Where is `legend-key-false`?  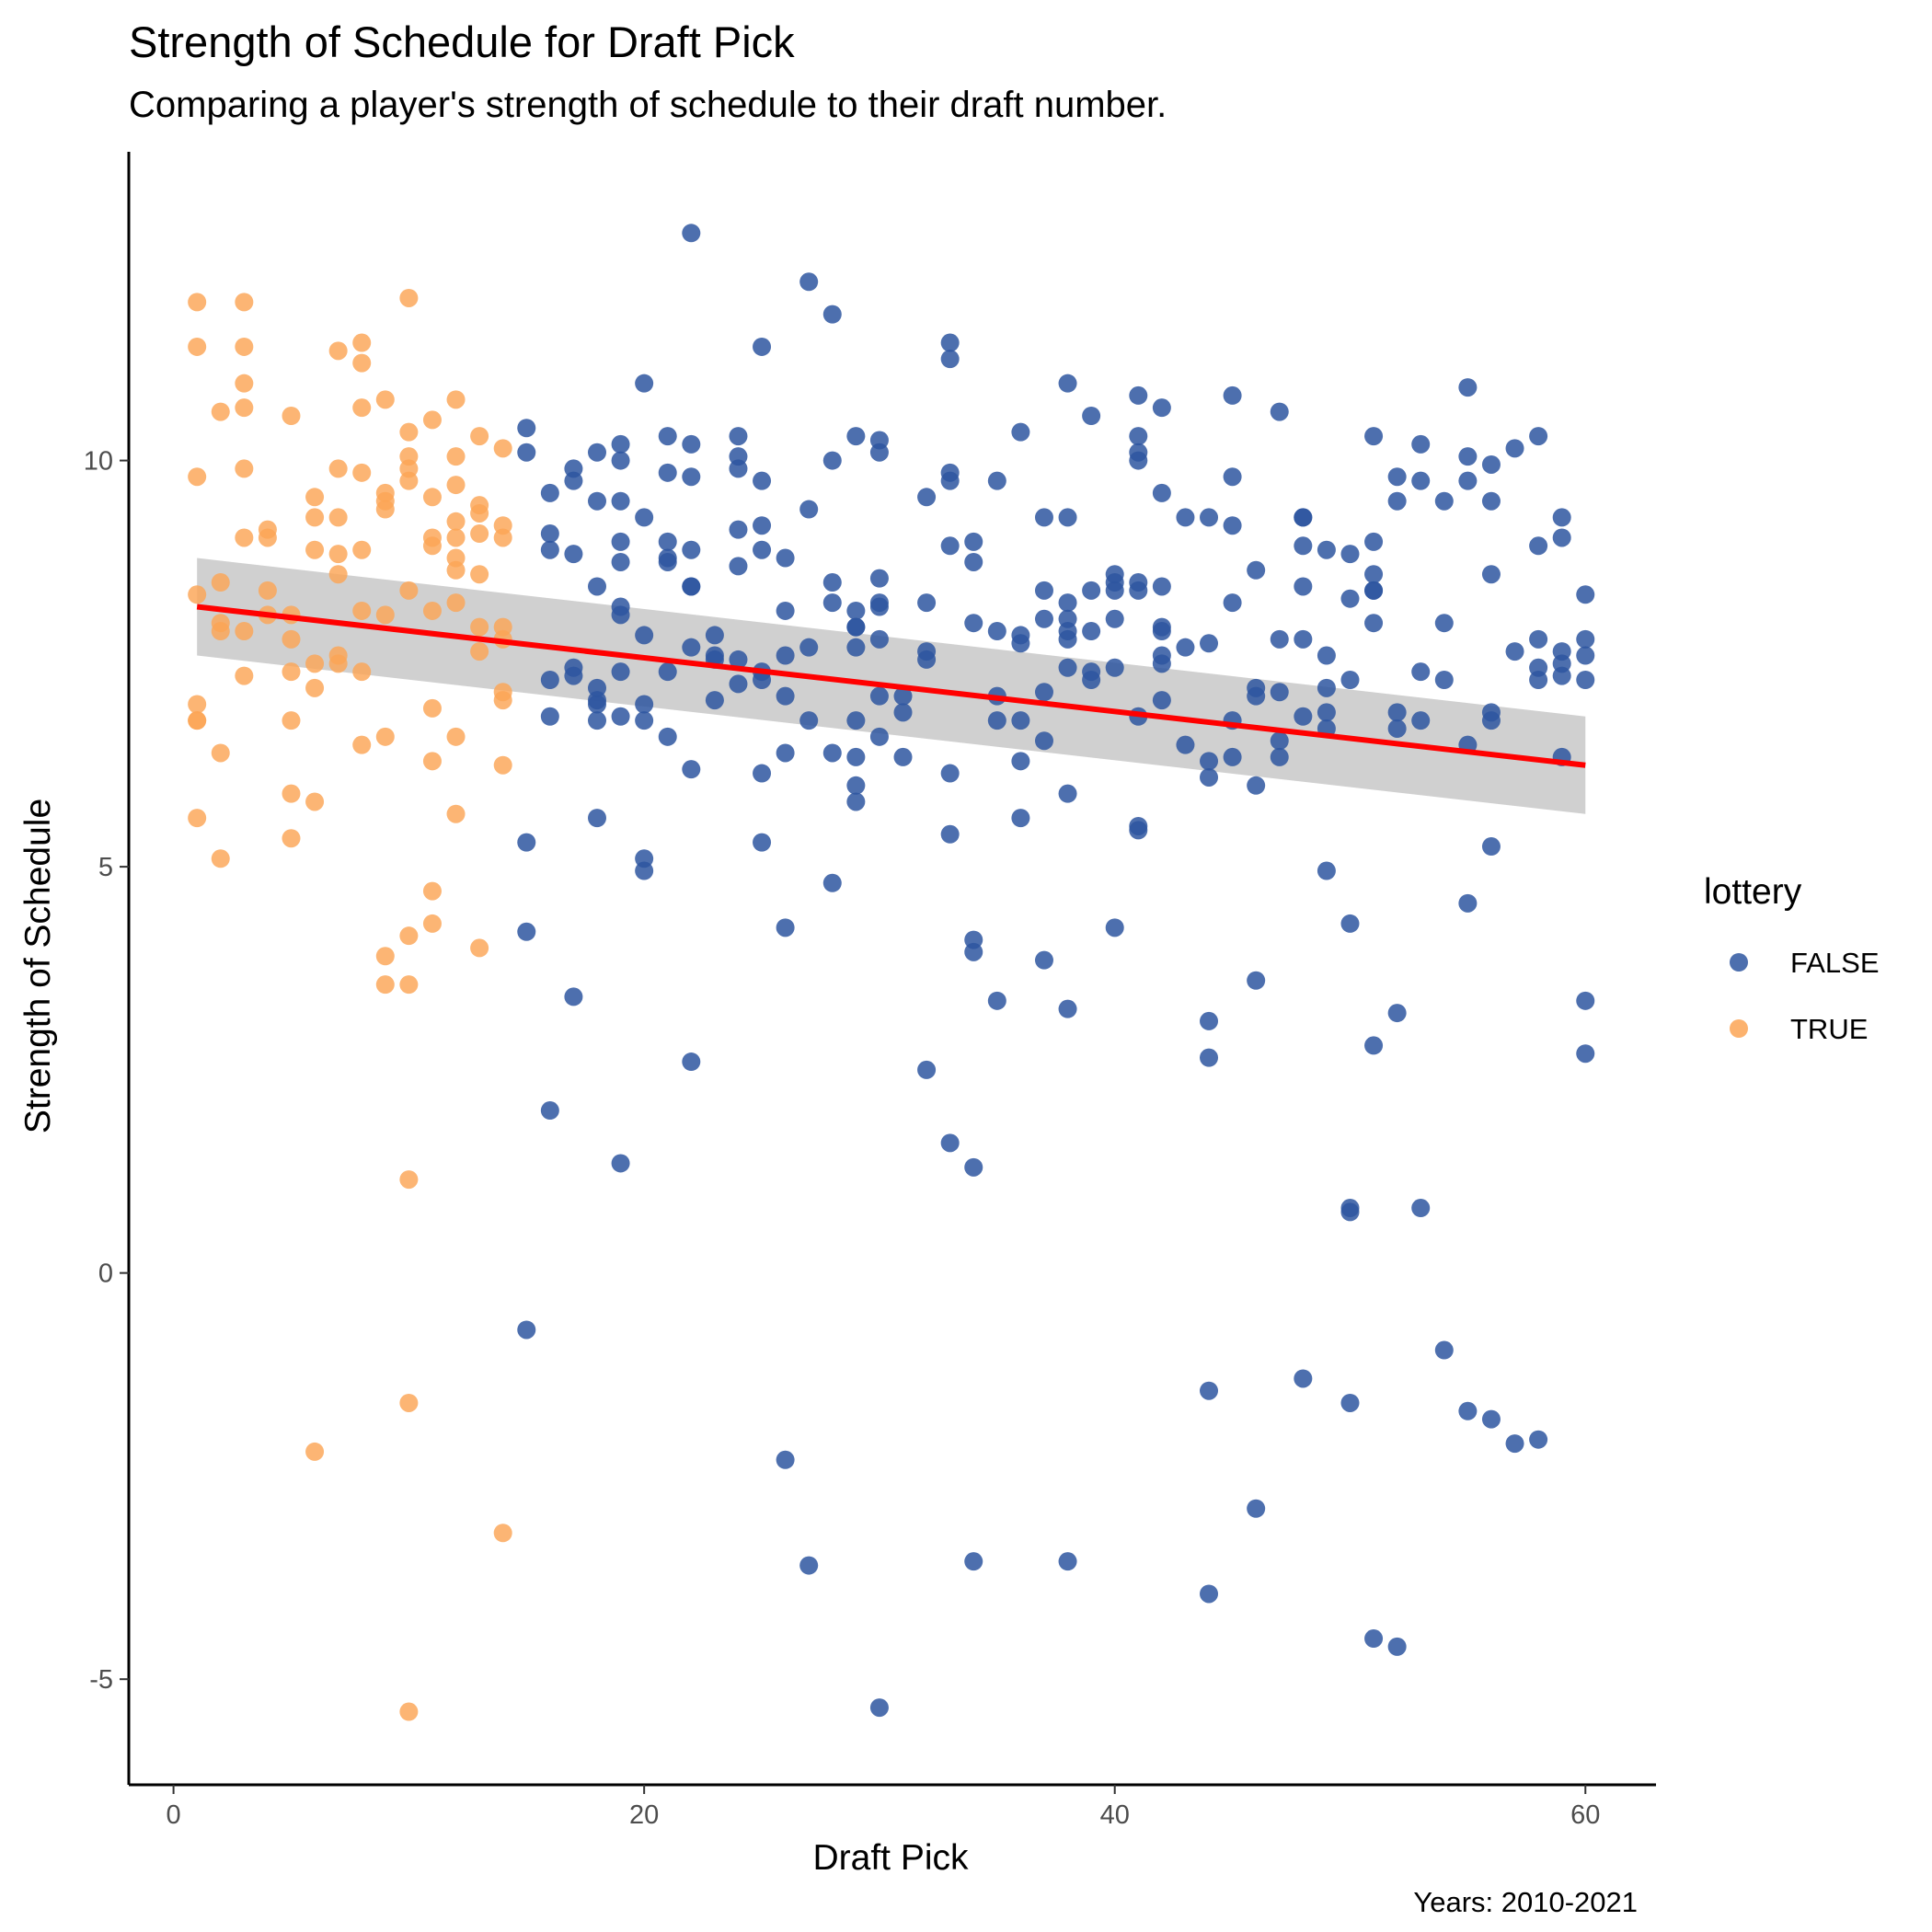 legend-key-false is located at coordinates (1739, 962).